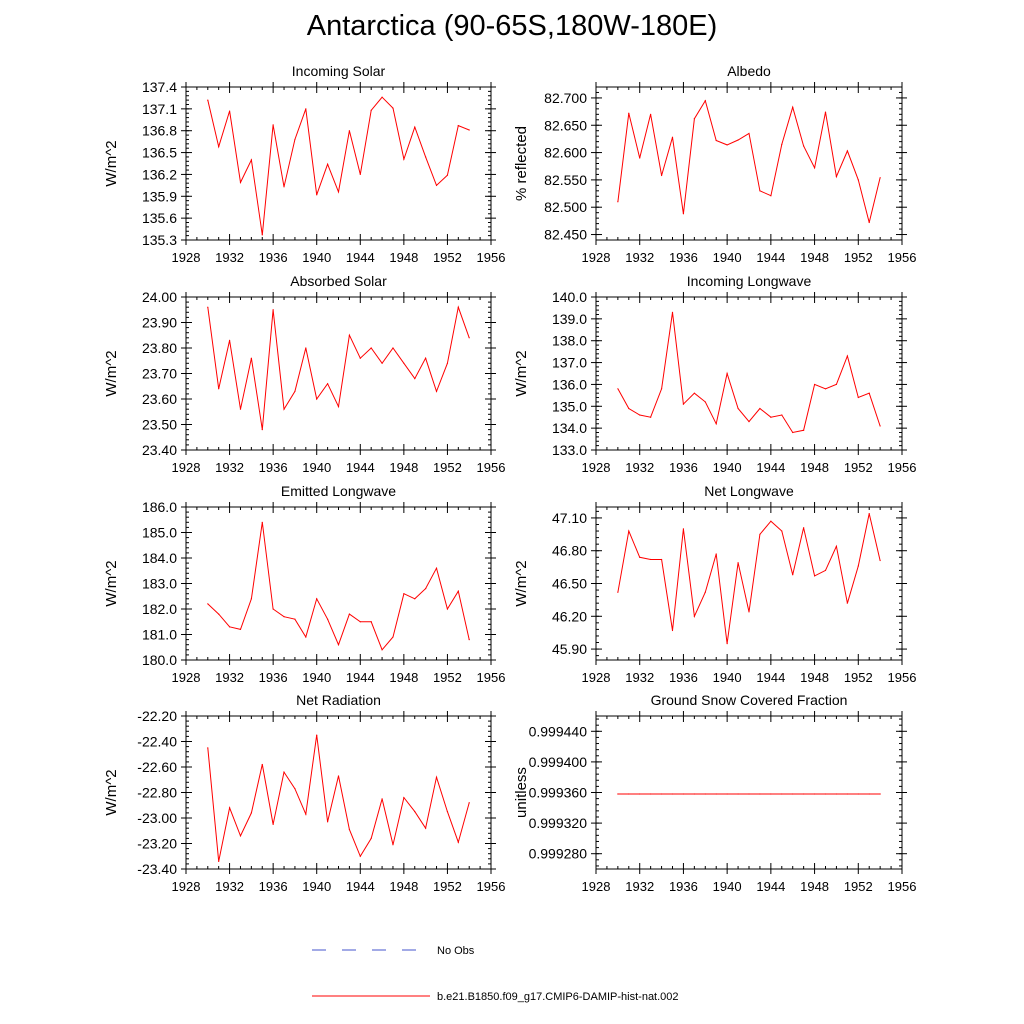  I want to click on y-tick-label: 23.40, so click(159, 450).